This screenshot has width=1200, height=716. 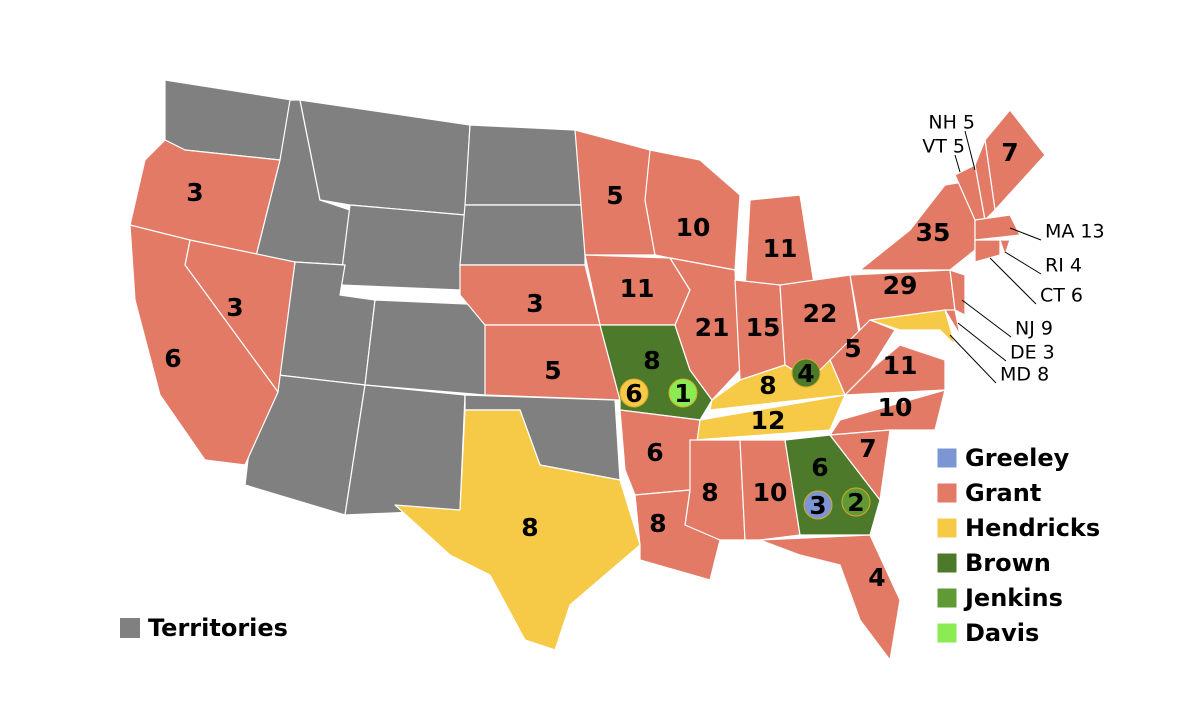 I want to click on split-votes: 1, so click(x=682, y=393).